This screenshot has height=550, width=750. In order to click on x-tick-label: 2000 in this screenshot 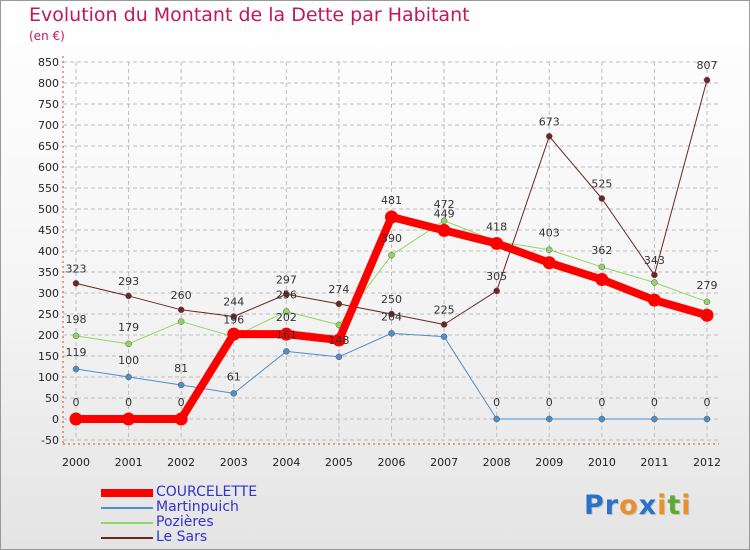, I will do `click(76, 462)`.